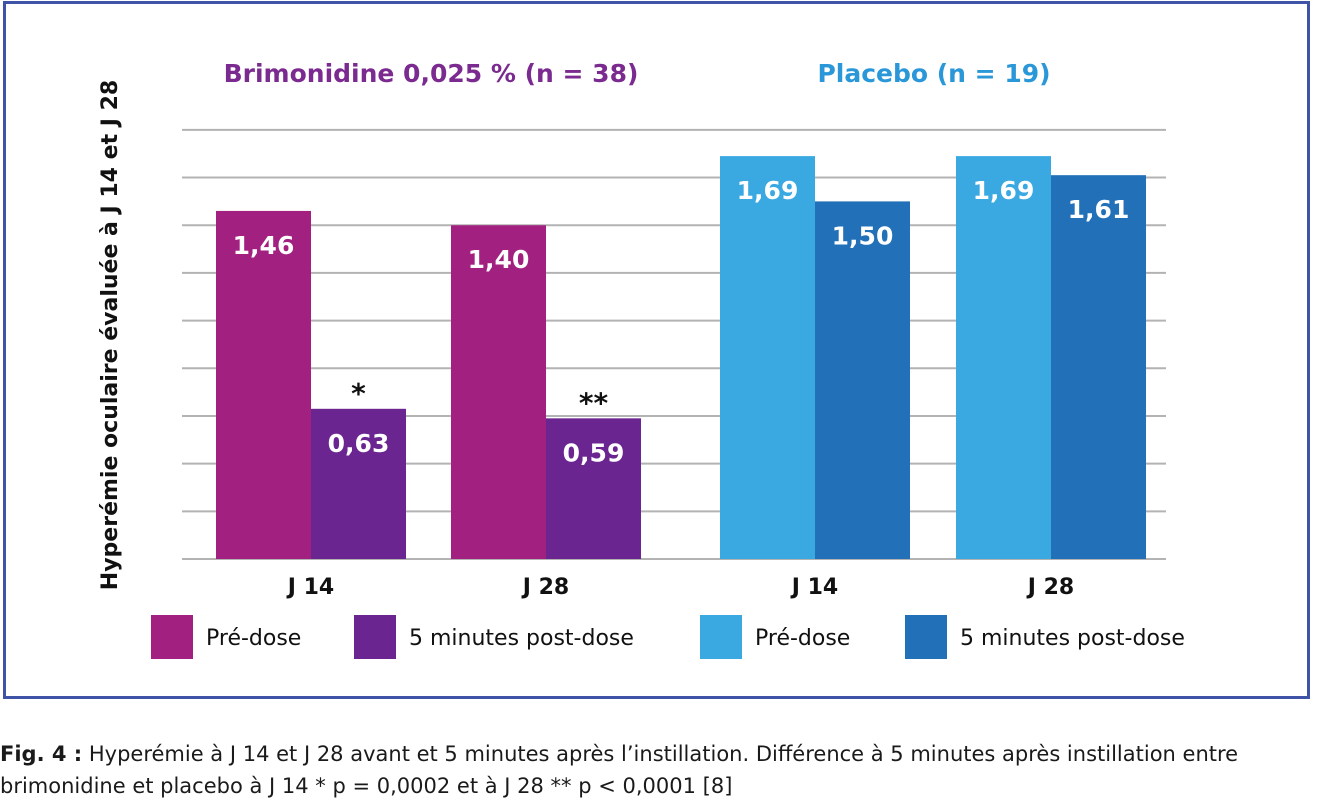 Image resolution: width=1320 pixels, height=807 pixels. I want to click on group-title: Placebo (n = 19), so click(933, 73).